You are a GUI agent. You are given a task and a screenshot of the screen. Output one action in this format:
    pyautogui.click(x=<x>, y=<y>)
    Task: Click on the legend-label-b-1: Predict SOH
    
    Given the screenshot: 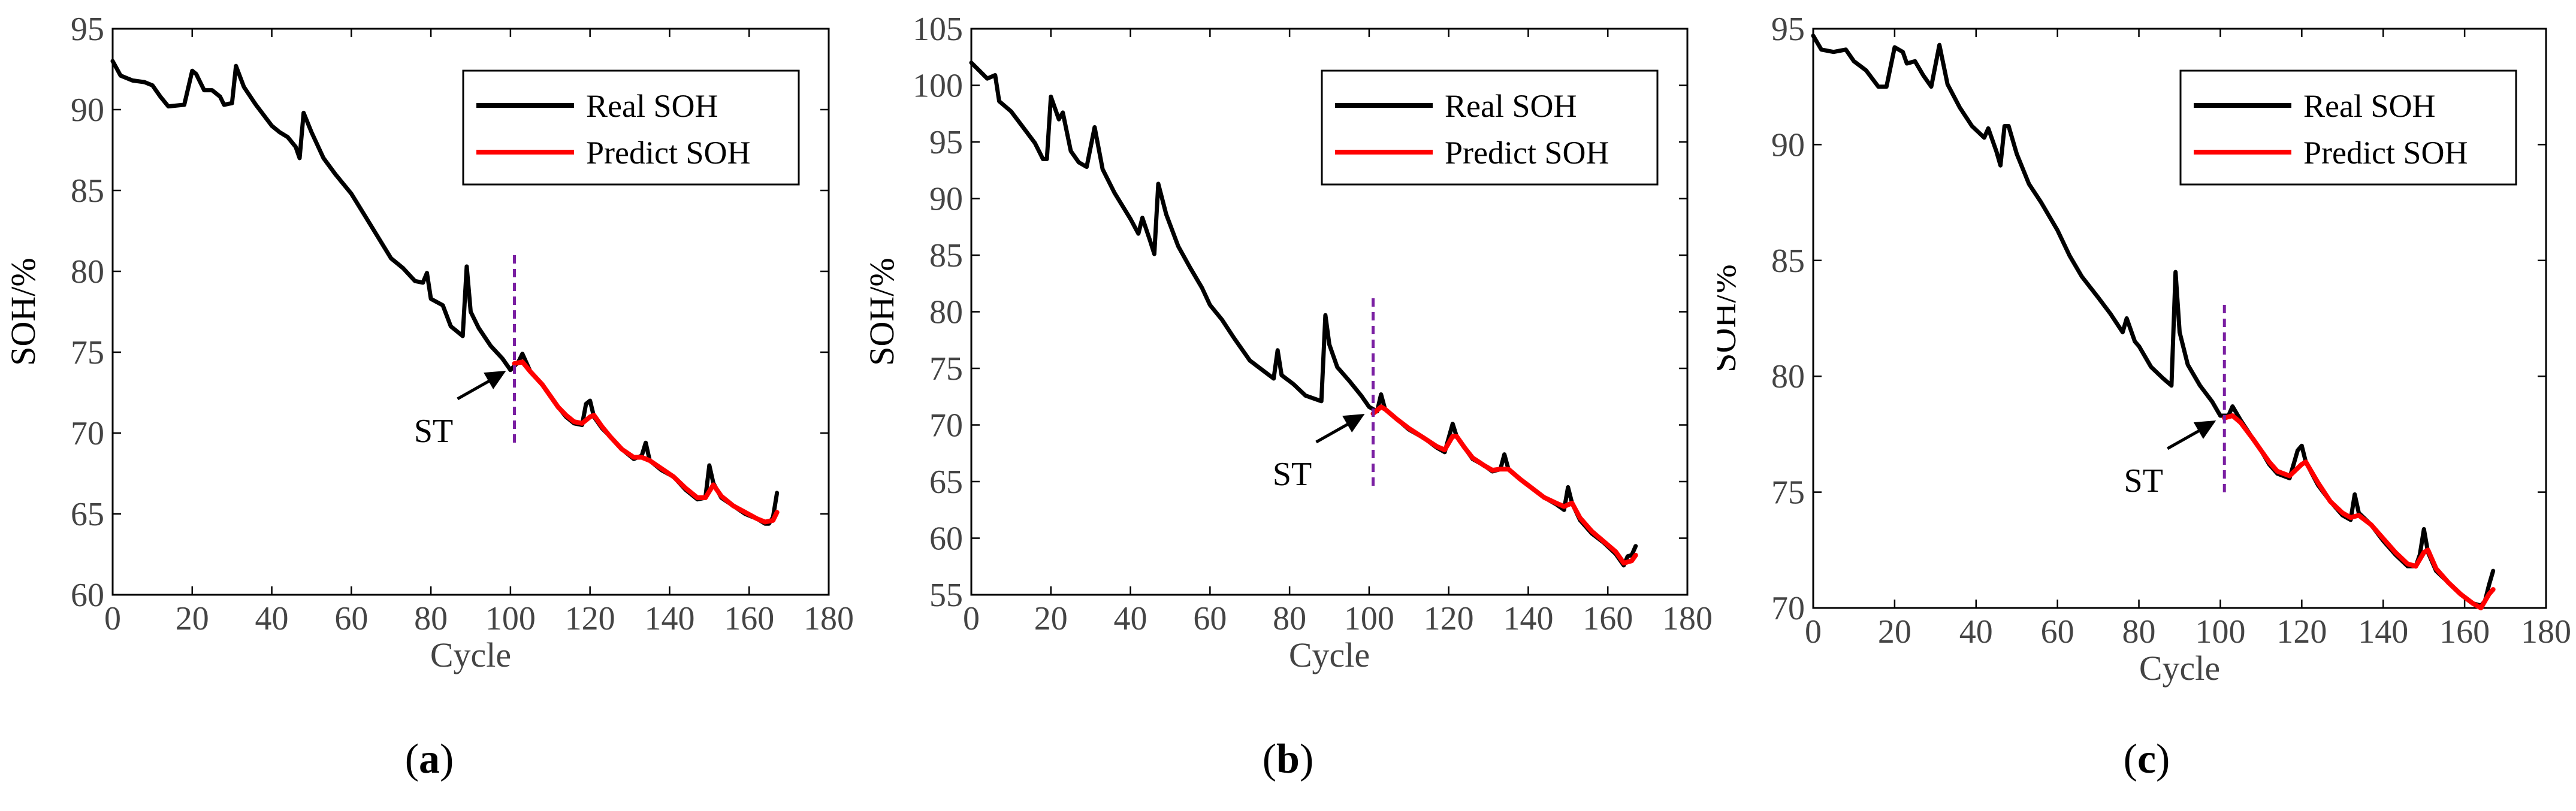 What is the action you would take?
    pyautogui.click(x=1527, y=153)
    